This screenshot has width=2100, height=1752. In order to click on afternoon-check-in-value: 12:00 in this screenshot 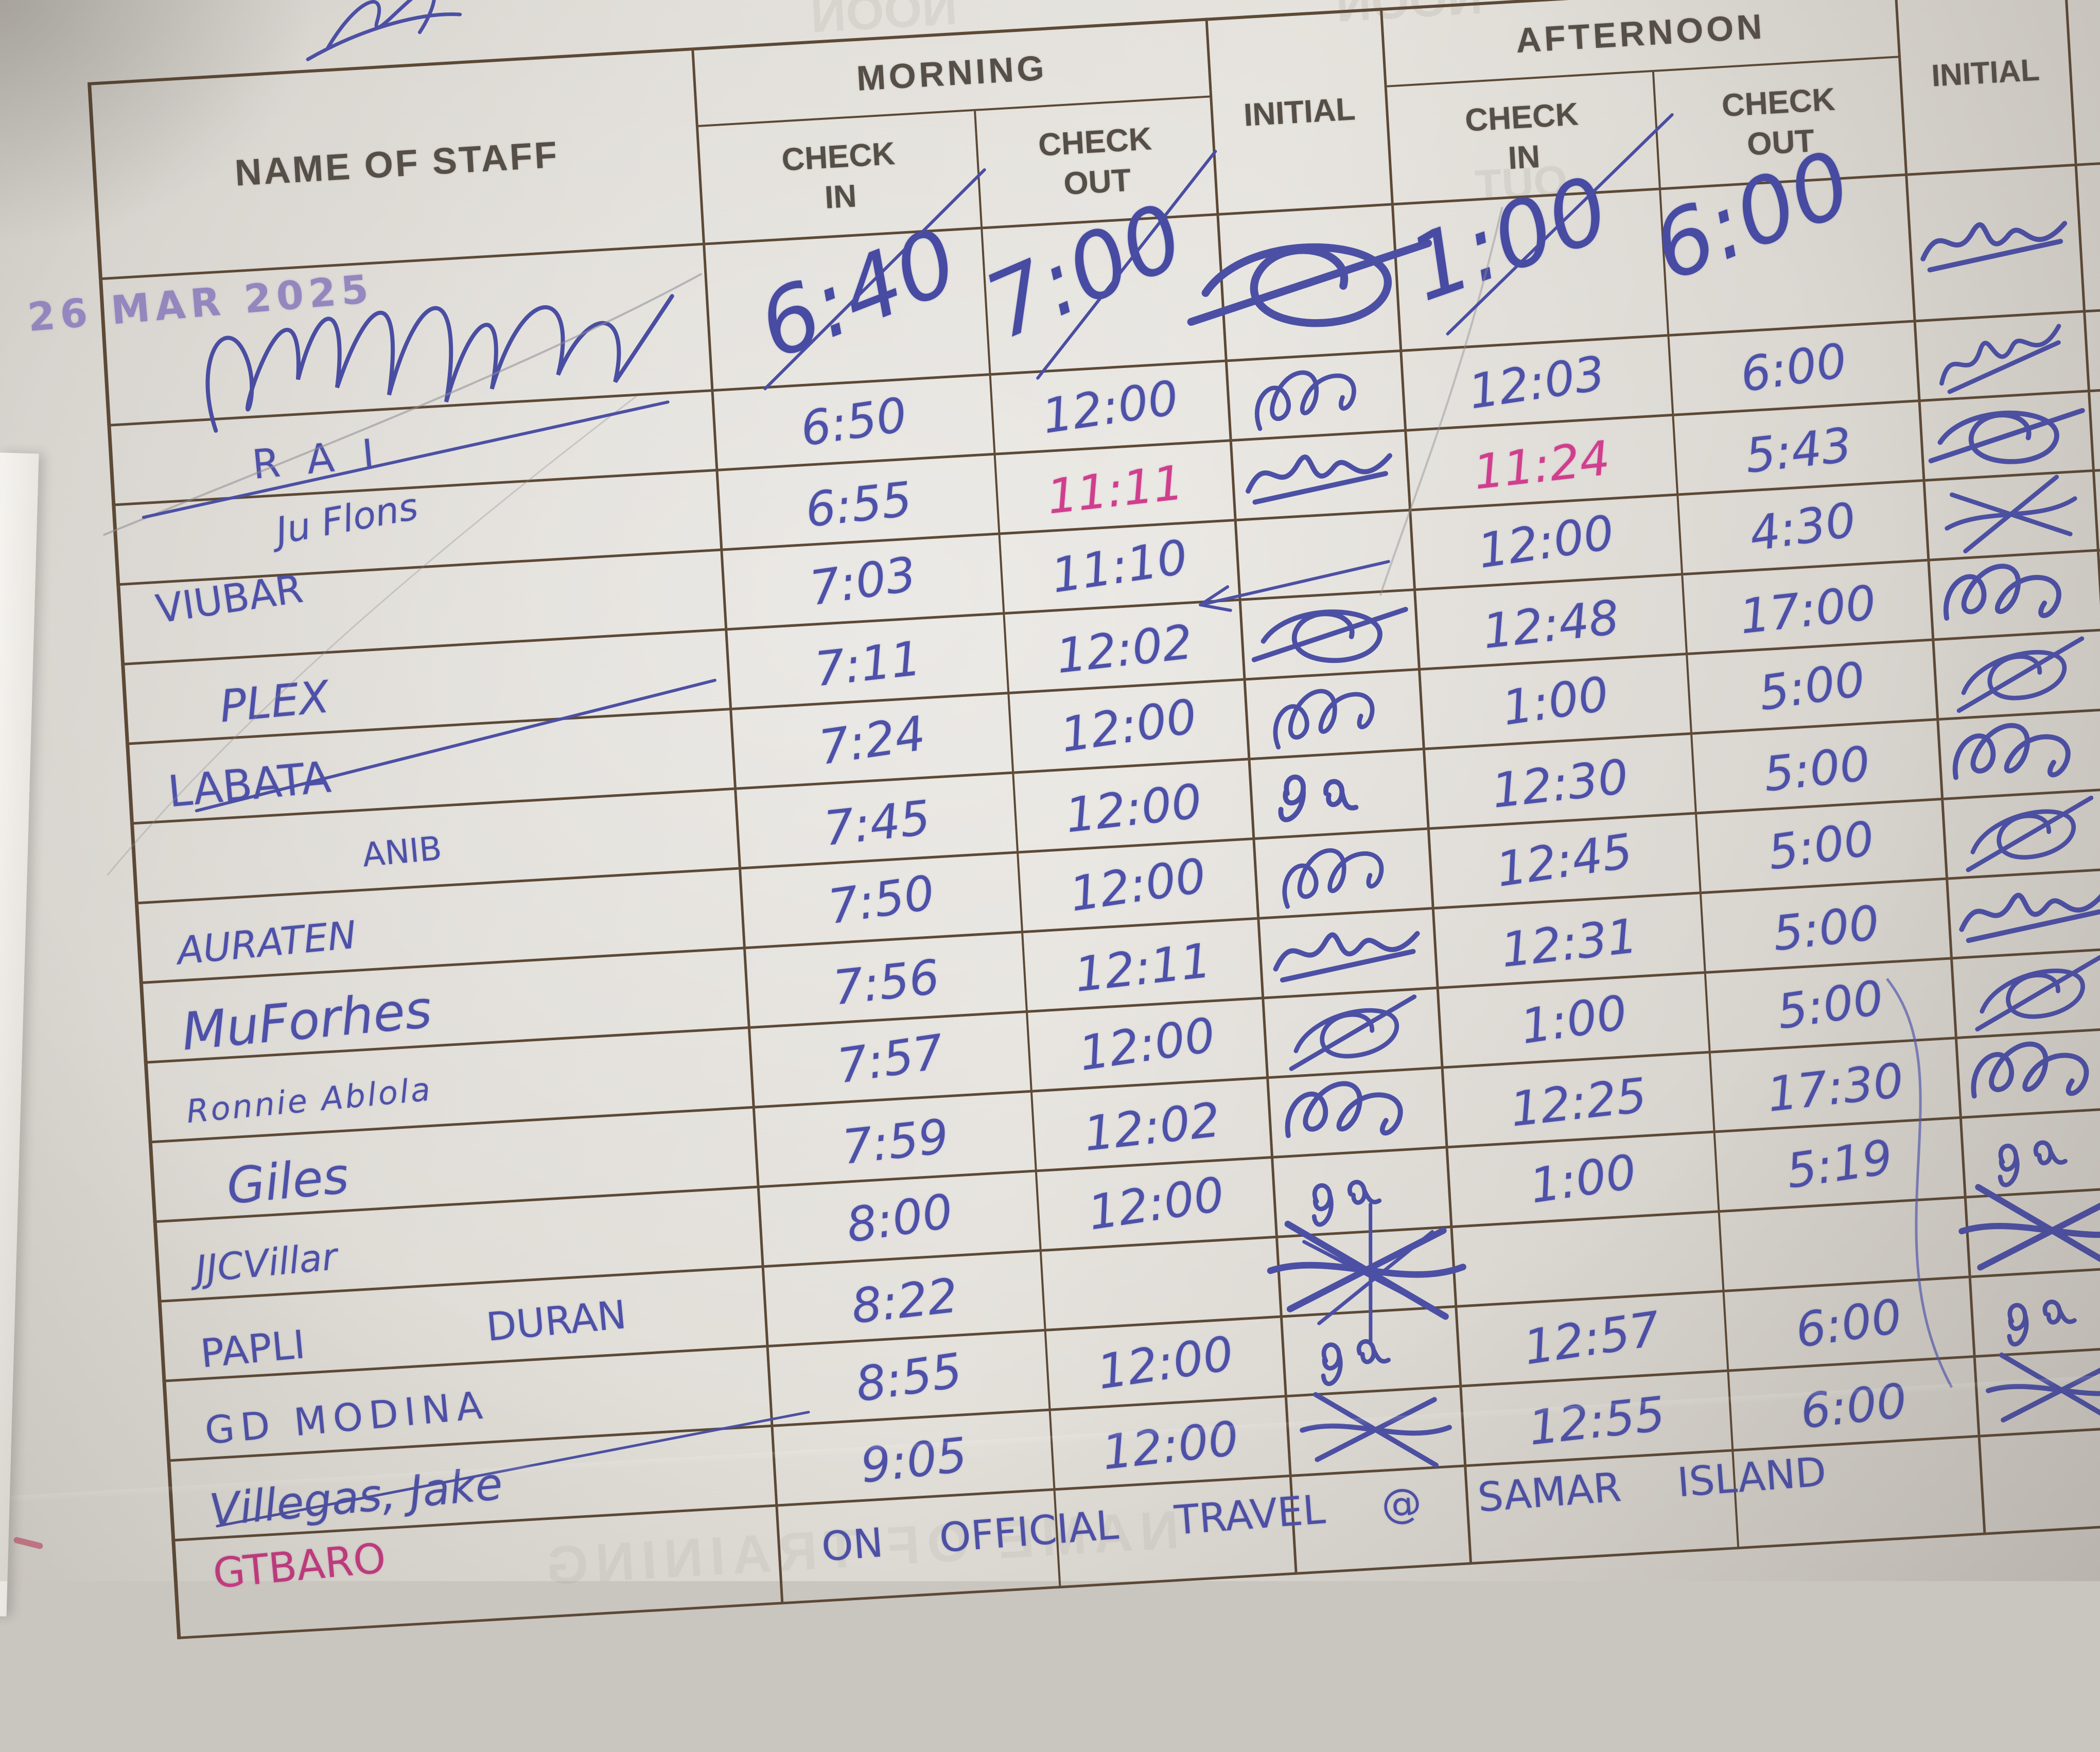, I will do `click(1546, 541)`.